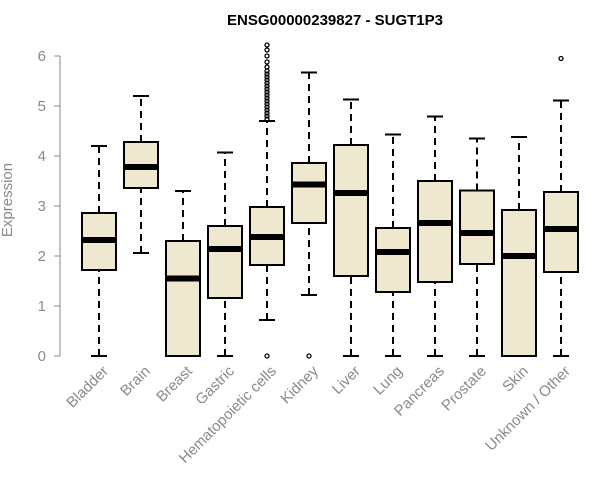  Describe the element at coordinates (42, 356) in the screenshot. I see `y-tick-label: 0` at that location.